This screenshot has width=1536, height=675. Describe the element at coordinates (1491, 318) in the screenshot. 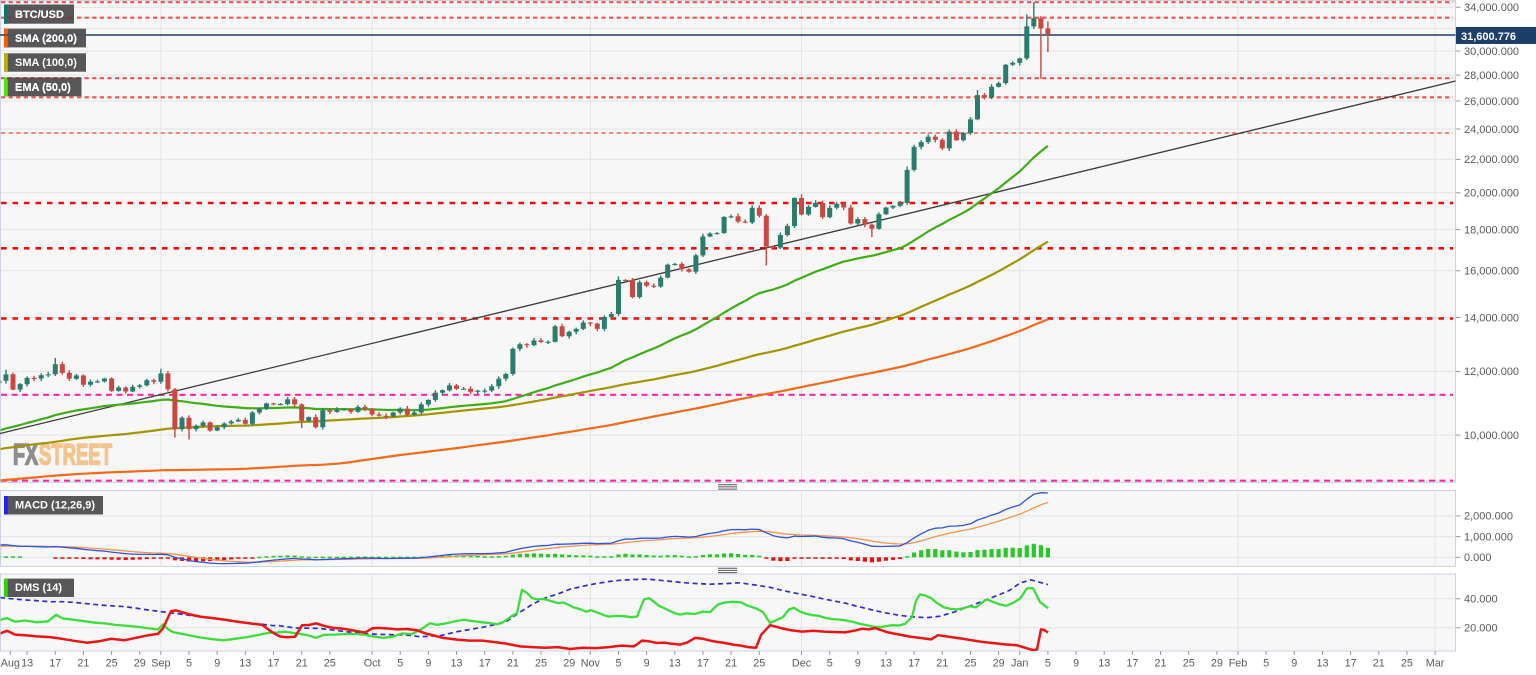

I see `svg-text: 14,000.000` at that location.